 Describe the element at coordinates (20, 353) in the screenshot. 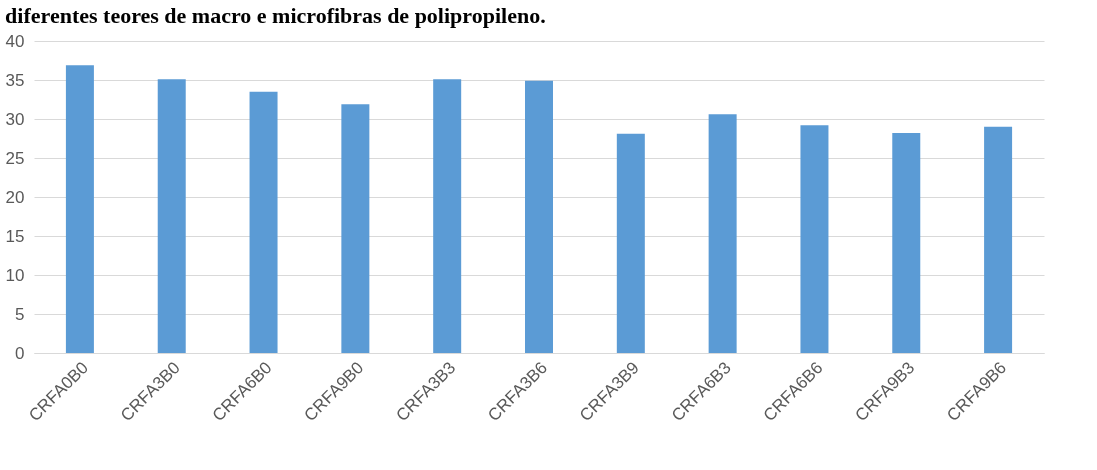

I see `y-tick-label: 0` at that location.